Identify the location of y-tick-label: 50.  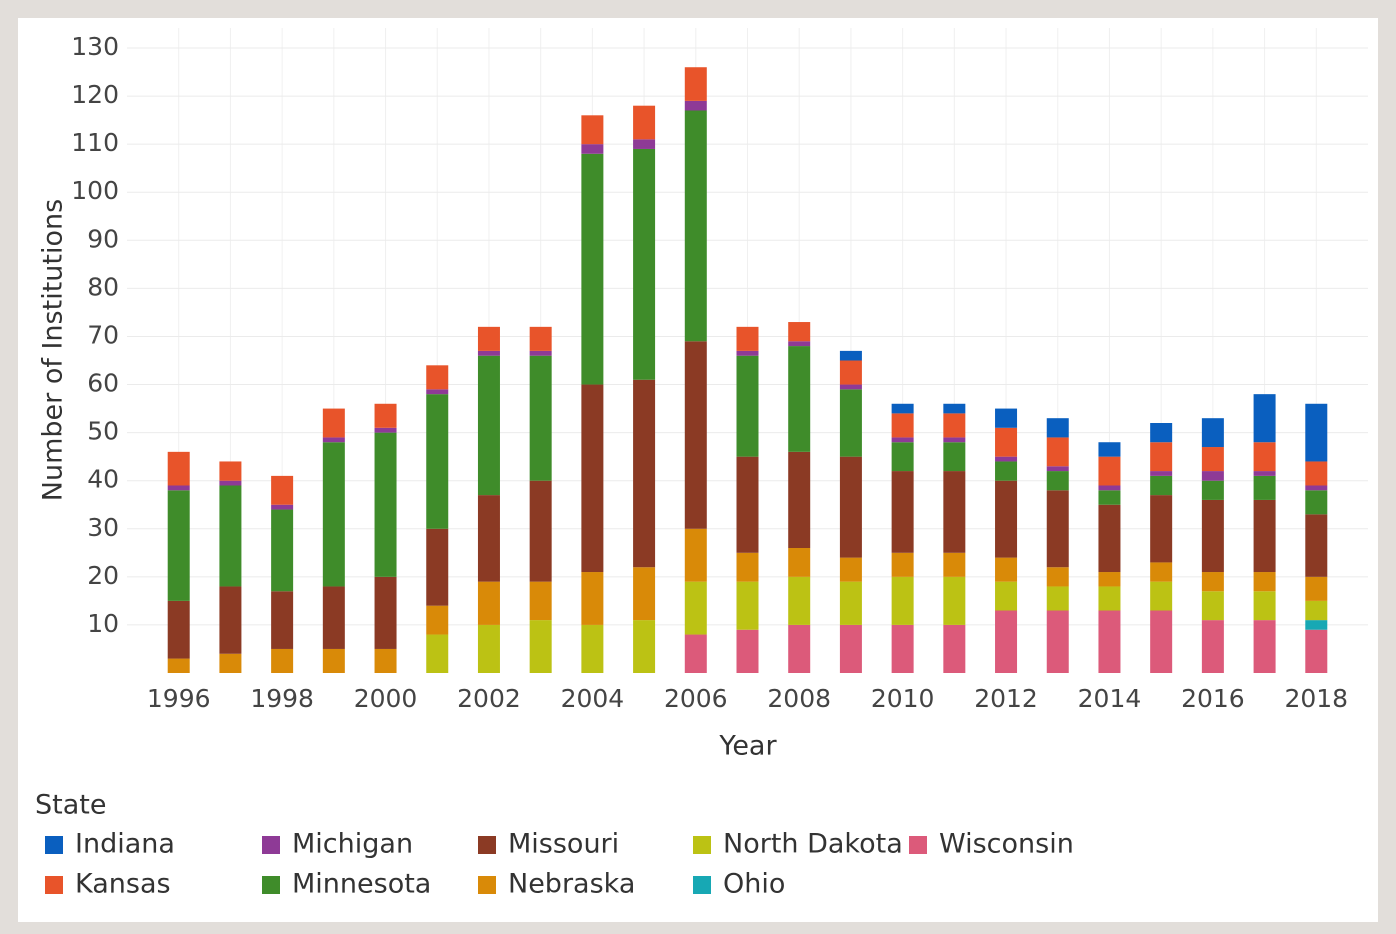
(103, 431).